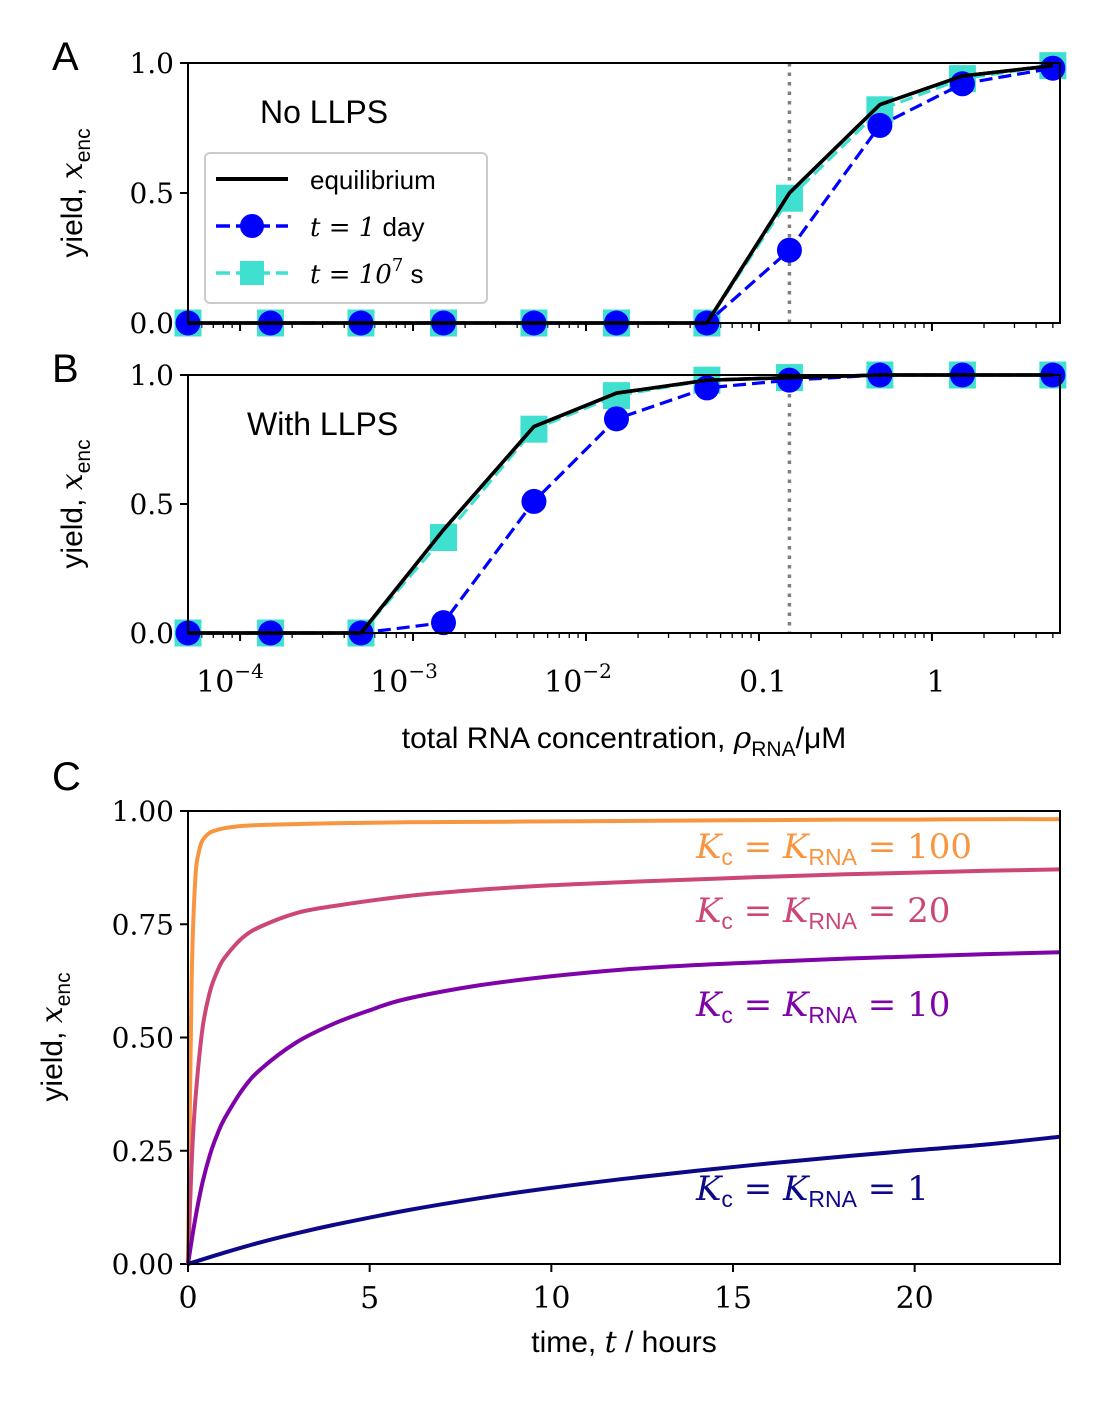 The height and width of the screenshot is (1419, 1102). I want to click on legend-label-equilibrium: equilibrium, so click(373, 180).